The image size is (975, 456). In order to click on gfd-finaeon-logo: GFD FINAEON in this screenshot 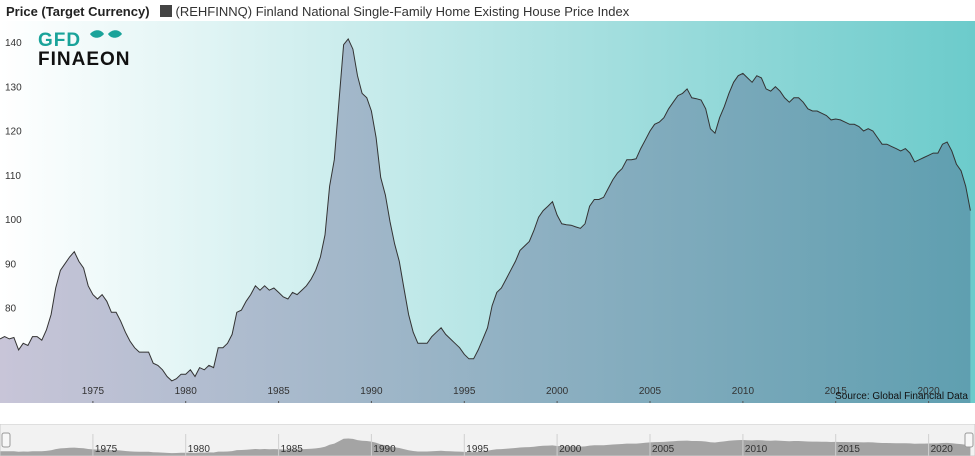, I will do `click(84, 50)`.